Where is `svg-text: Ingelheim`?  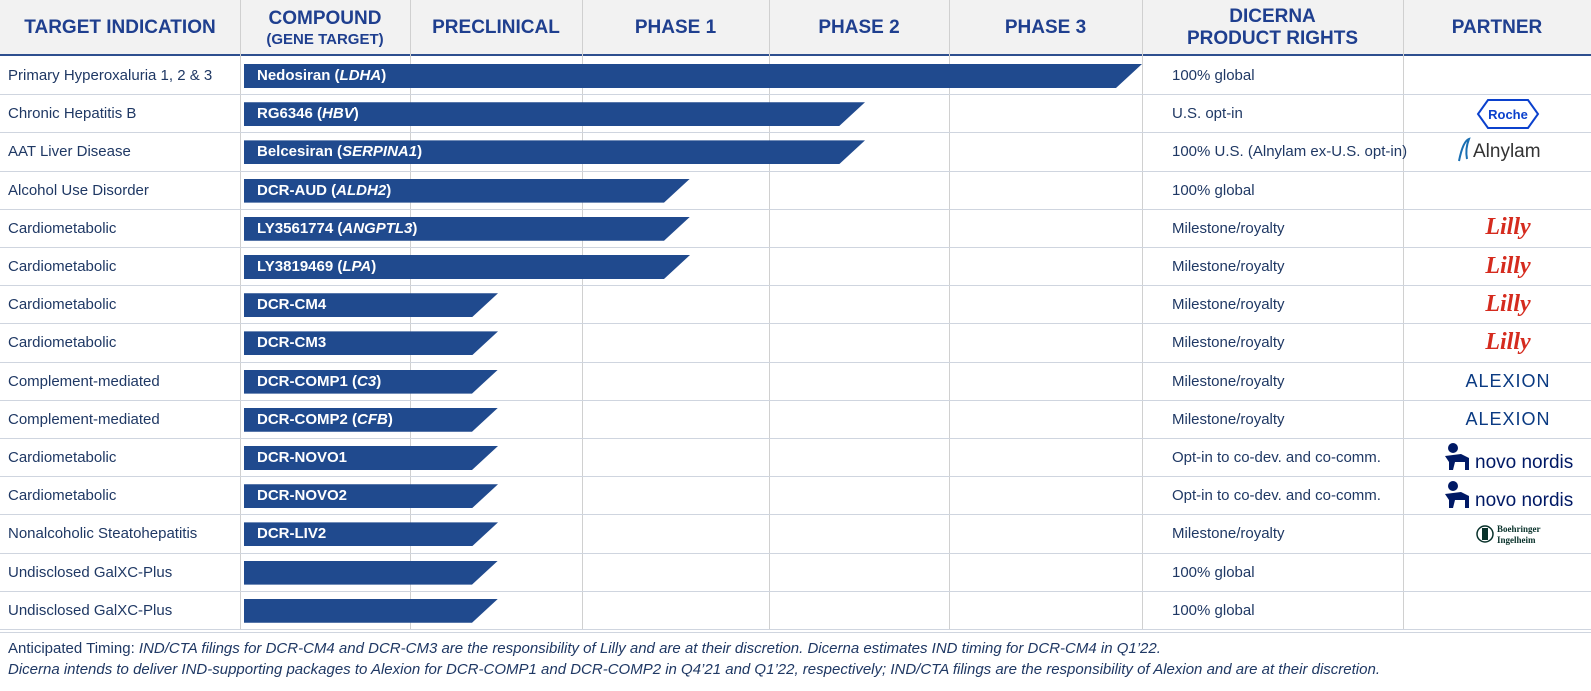 svg-text: Ingelheim is located at coordinates (1516, 540).